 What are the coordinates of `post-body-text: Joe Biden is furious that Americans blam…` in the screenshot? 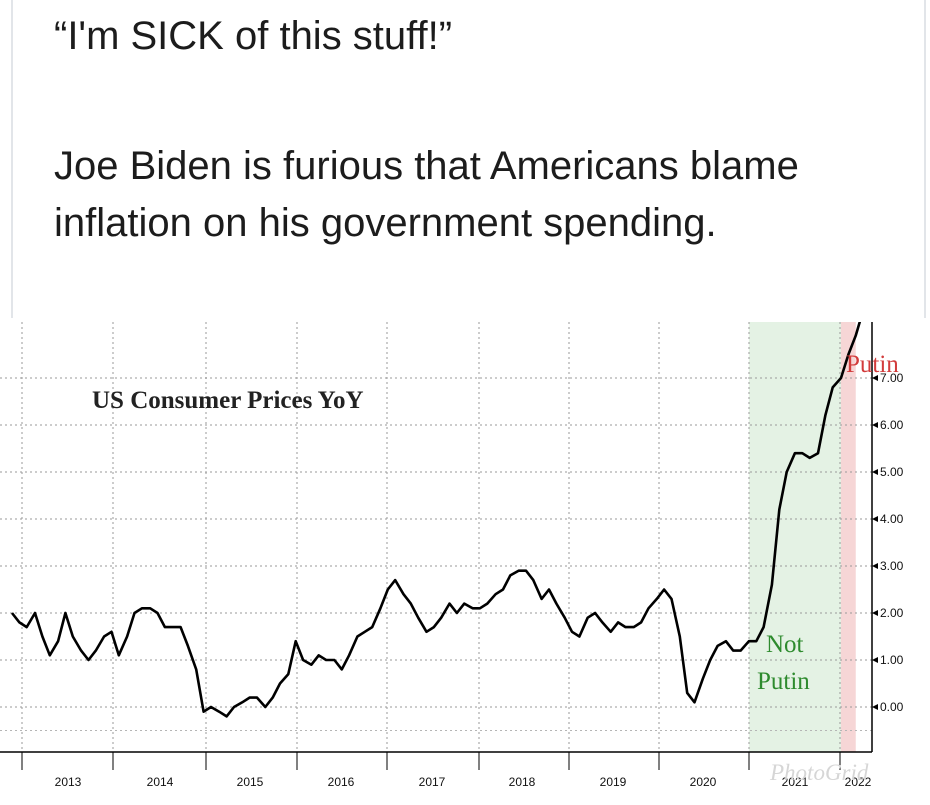 It's located at (426, 194).